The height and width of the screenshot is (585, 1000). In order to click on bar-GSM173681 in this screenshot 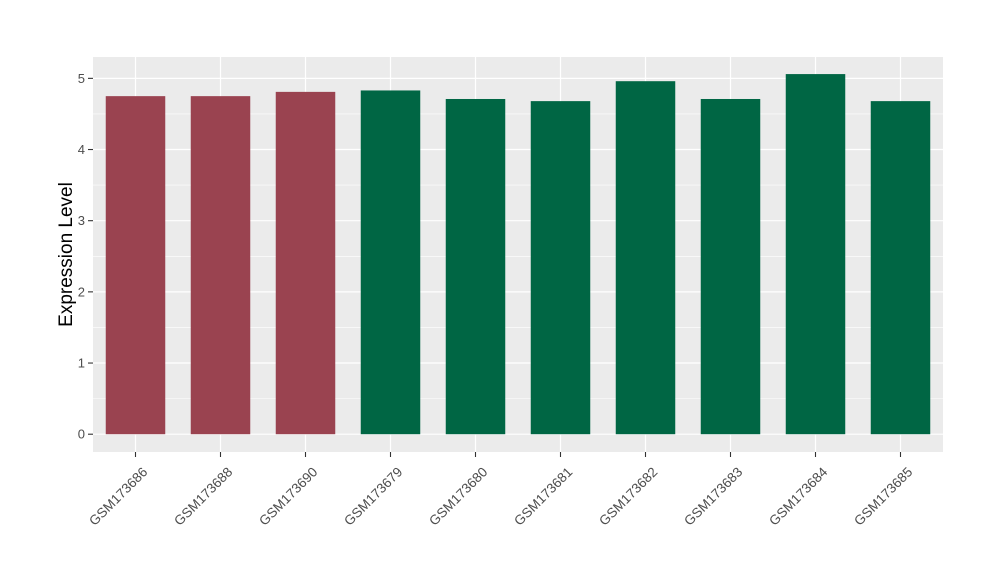, I will do `click(560, 268)`.